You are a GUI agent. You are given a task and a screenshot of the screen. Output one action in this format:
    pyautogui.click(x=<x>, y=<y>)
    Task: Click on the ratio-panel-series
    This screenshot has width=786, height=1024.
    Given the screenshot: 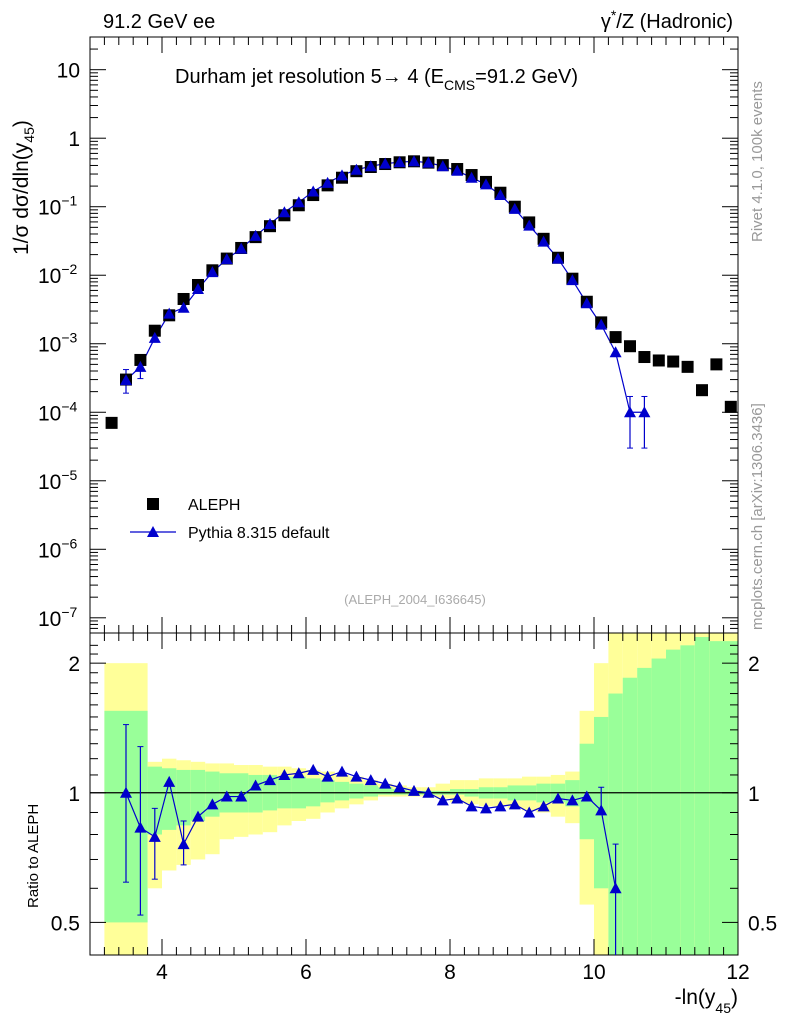 What is the action you would take?
    pyautogui.click(x=371, y=839)
    